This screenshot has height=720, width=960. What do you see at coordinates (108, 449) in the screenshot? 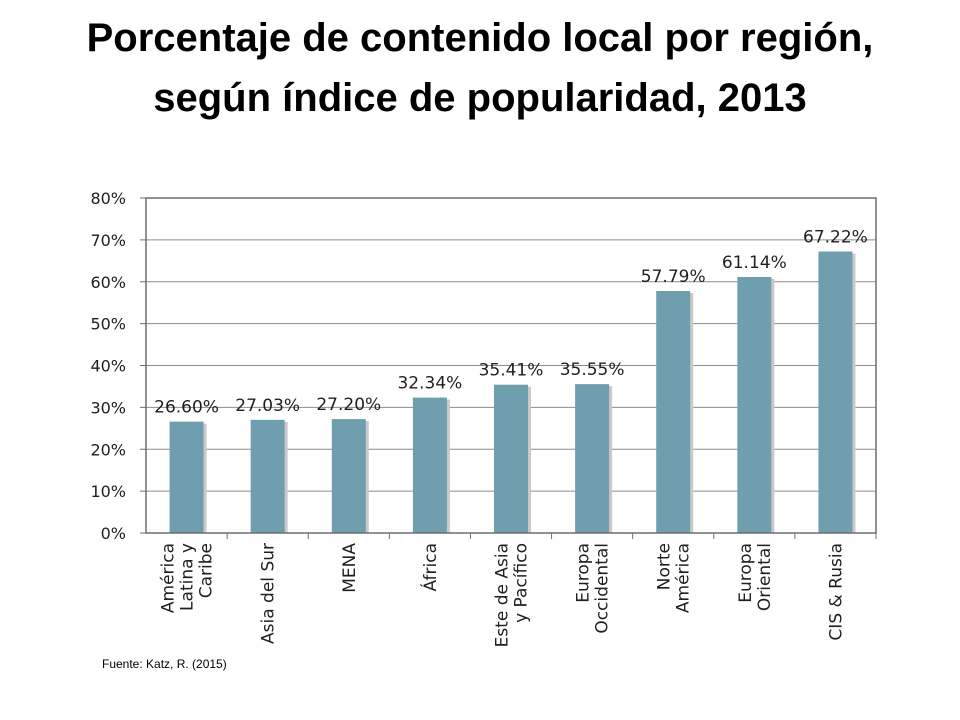
I see `y-tick-label: 20%` at bounding box center [108, 449].